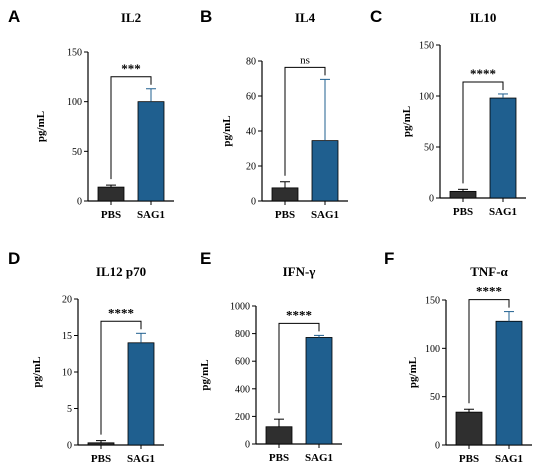 Image resolution: width=550 pixels, height=470 pixels. I want to click on chart-title: TNF-α, so click(489, 271).